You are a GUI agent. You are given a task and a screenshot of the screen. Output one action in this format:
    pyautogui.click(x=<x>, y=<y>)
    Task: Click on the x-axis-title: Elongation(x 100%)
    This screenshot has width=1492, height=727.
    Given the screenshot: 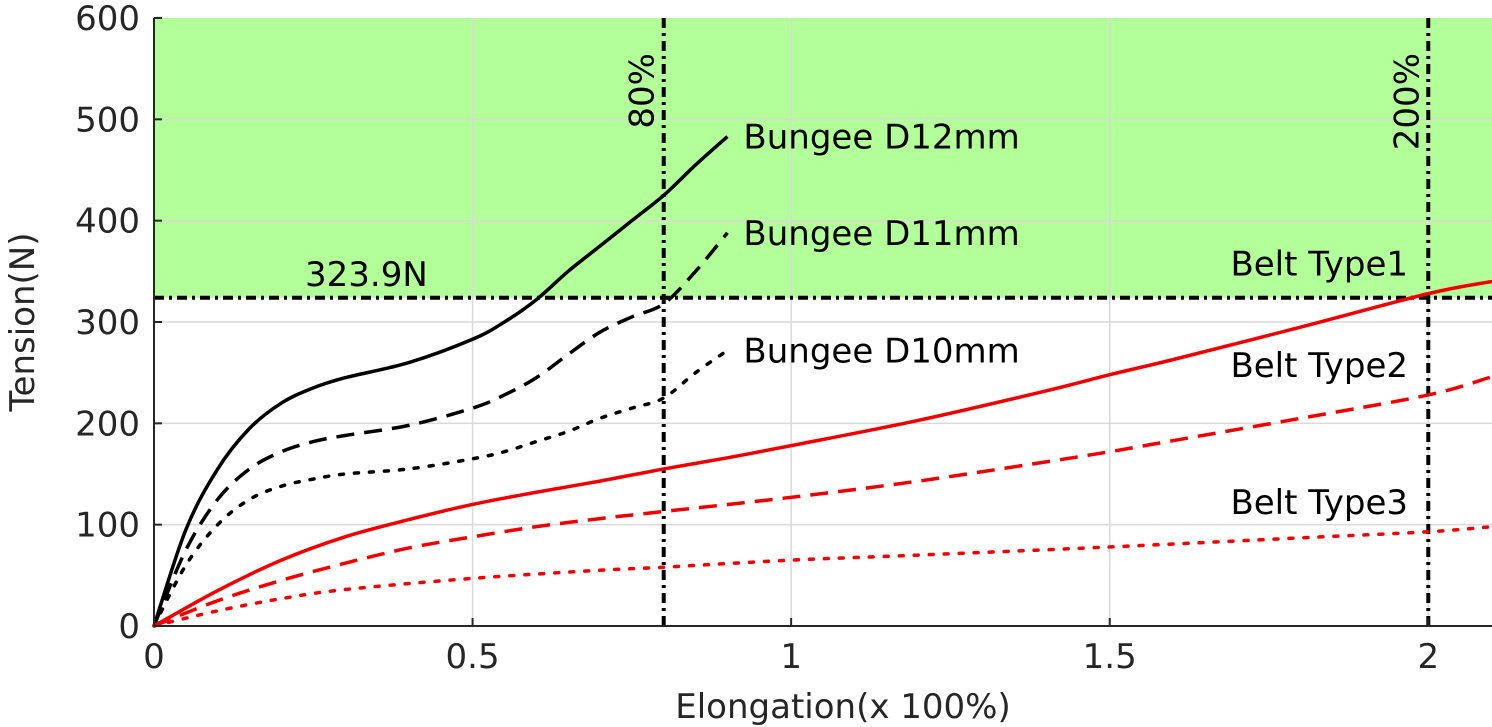 What is the action you would take?
    pyautogui.click(x=842, y=707)
    